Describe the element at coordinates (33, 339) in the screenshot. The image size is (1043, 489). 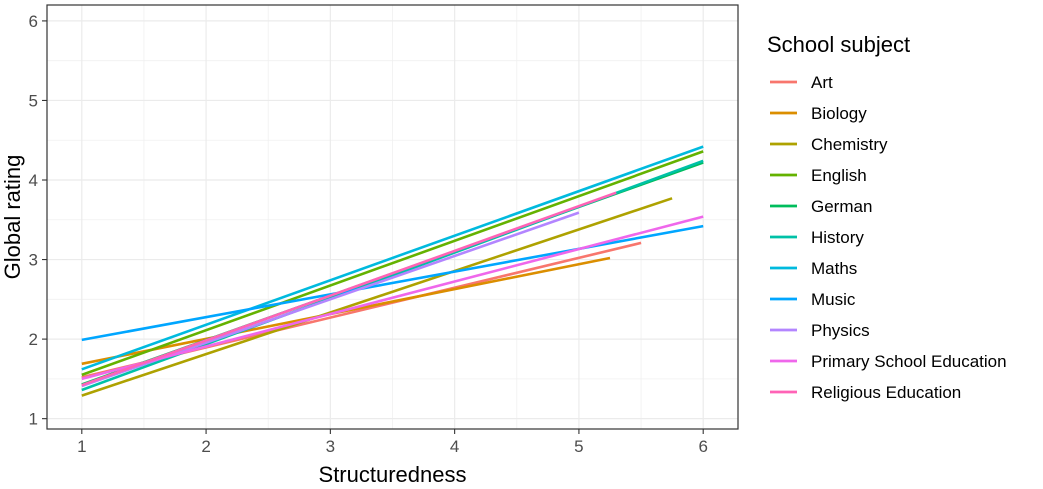
I see `y-tick-label: 2` at that location.